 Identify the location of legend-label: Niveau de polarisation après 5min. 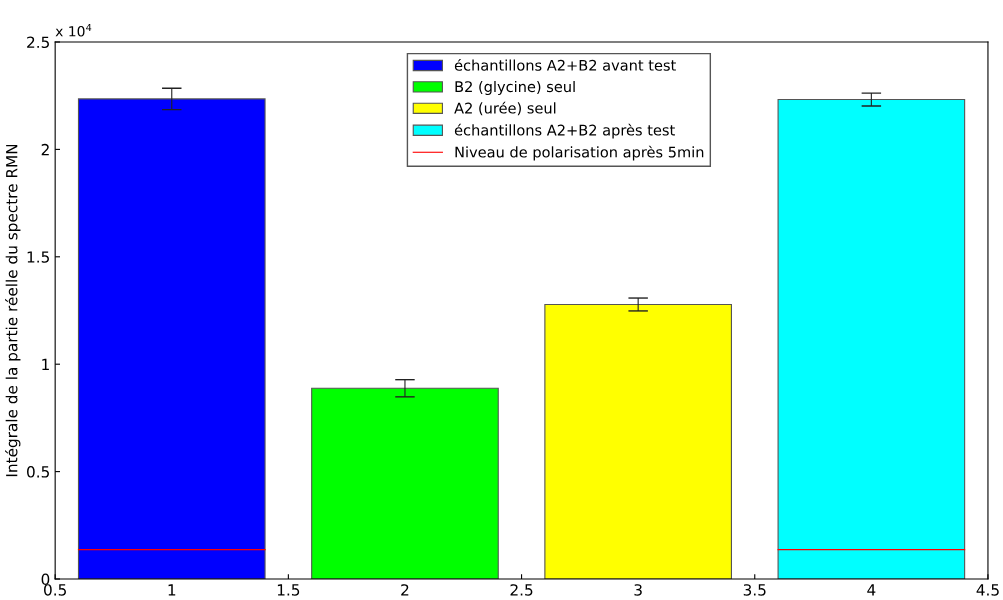
(579, 153).